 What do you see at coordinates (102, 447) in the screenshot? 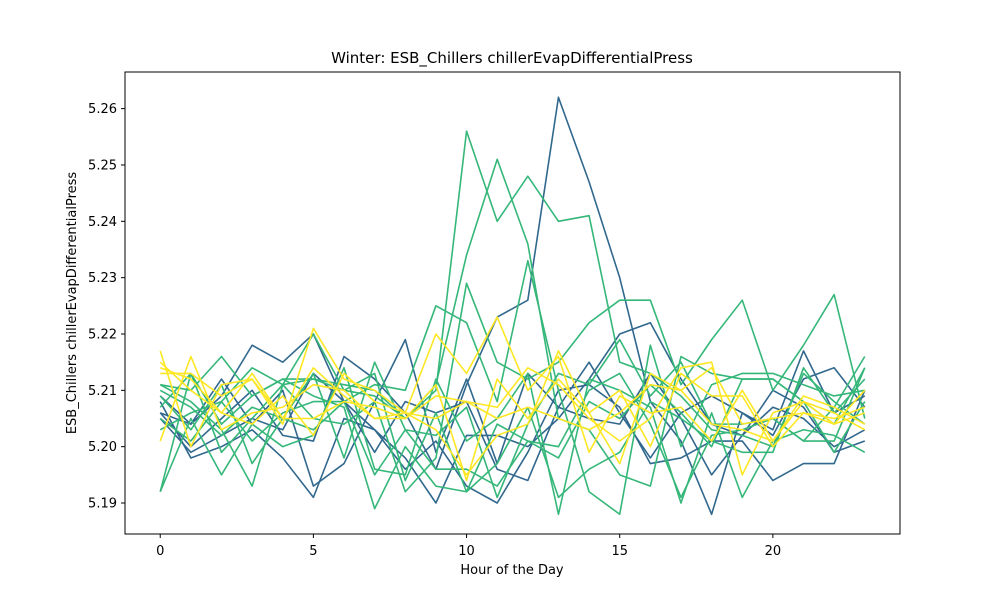
I see `y-tick-label: 5.20` at bounding box center [102, 447].